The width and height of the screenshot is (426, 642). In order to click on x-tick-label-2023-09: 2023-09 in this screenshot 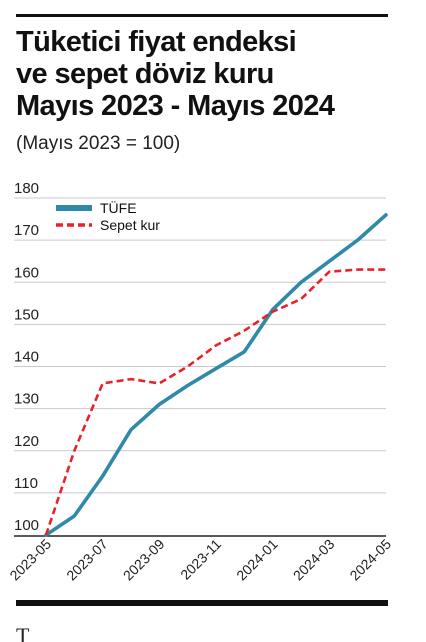, I will do `click(144, 560)`.